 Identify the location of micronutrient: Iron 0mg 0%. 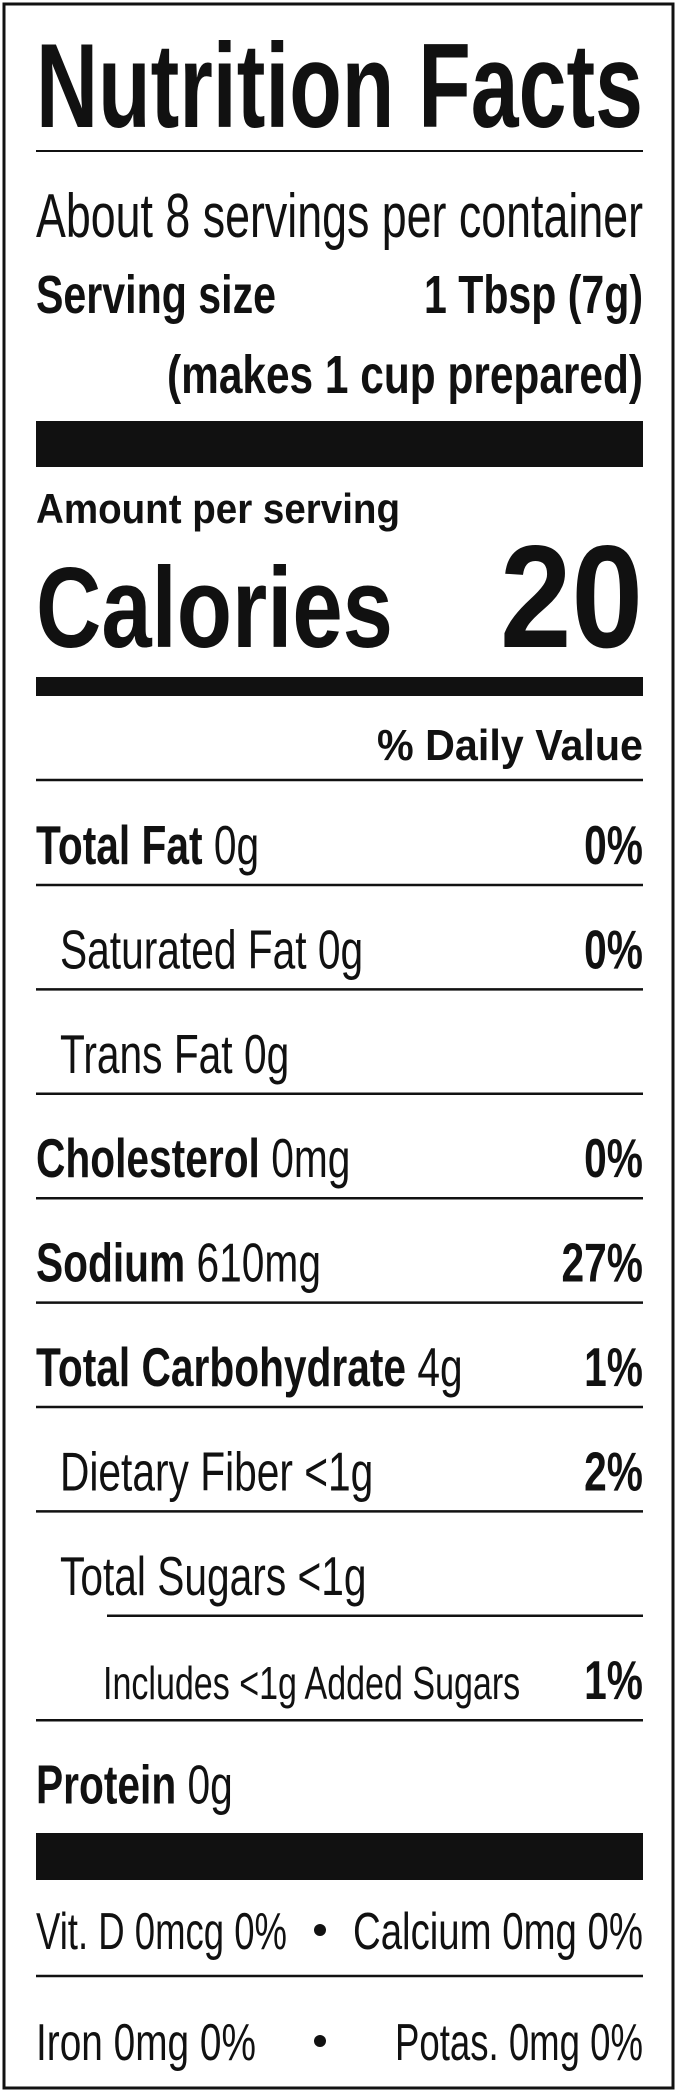
(146, 2043).